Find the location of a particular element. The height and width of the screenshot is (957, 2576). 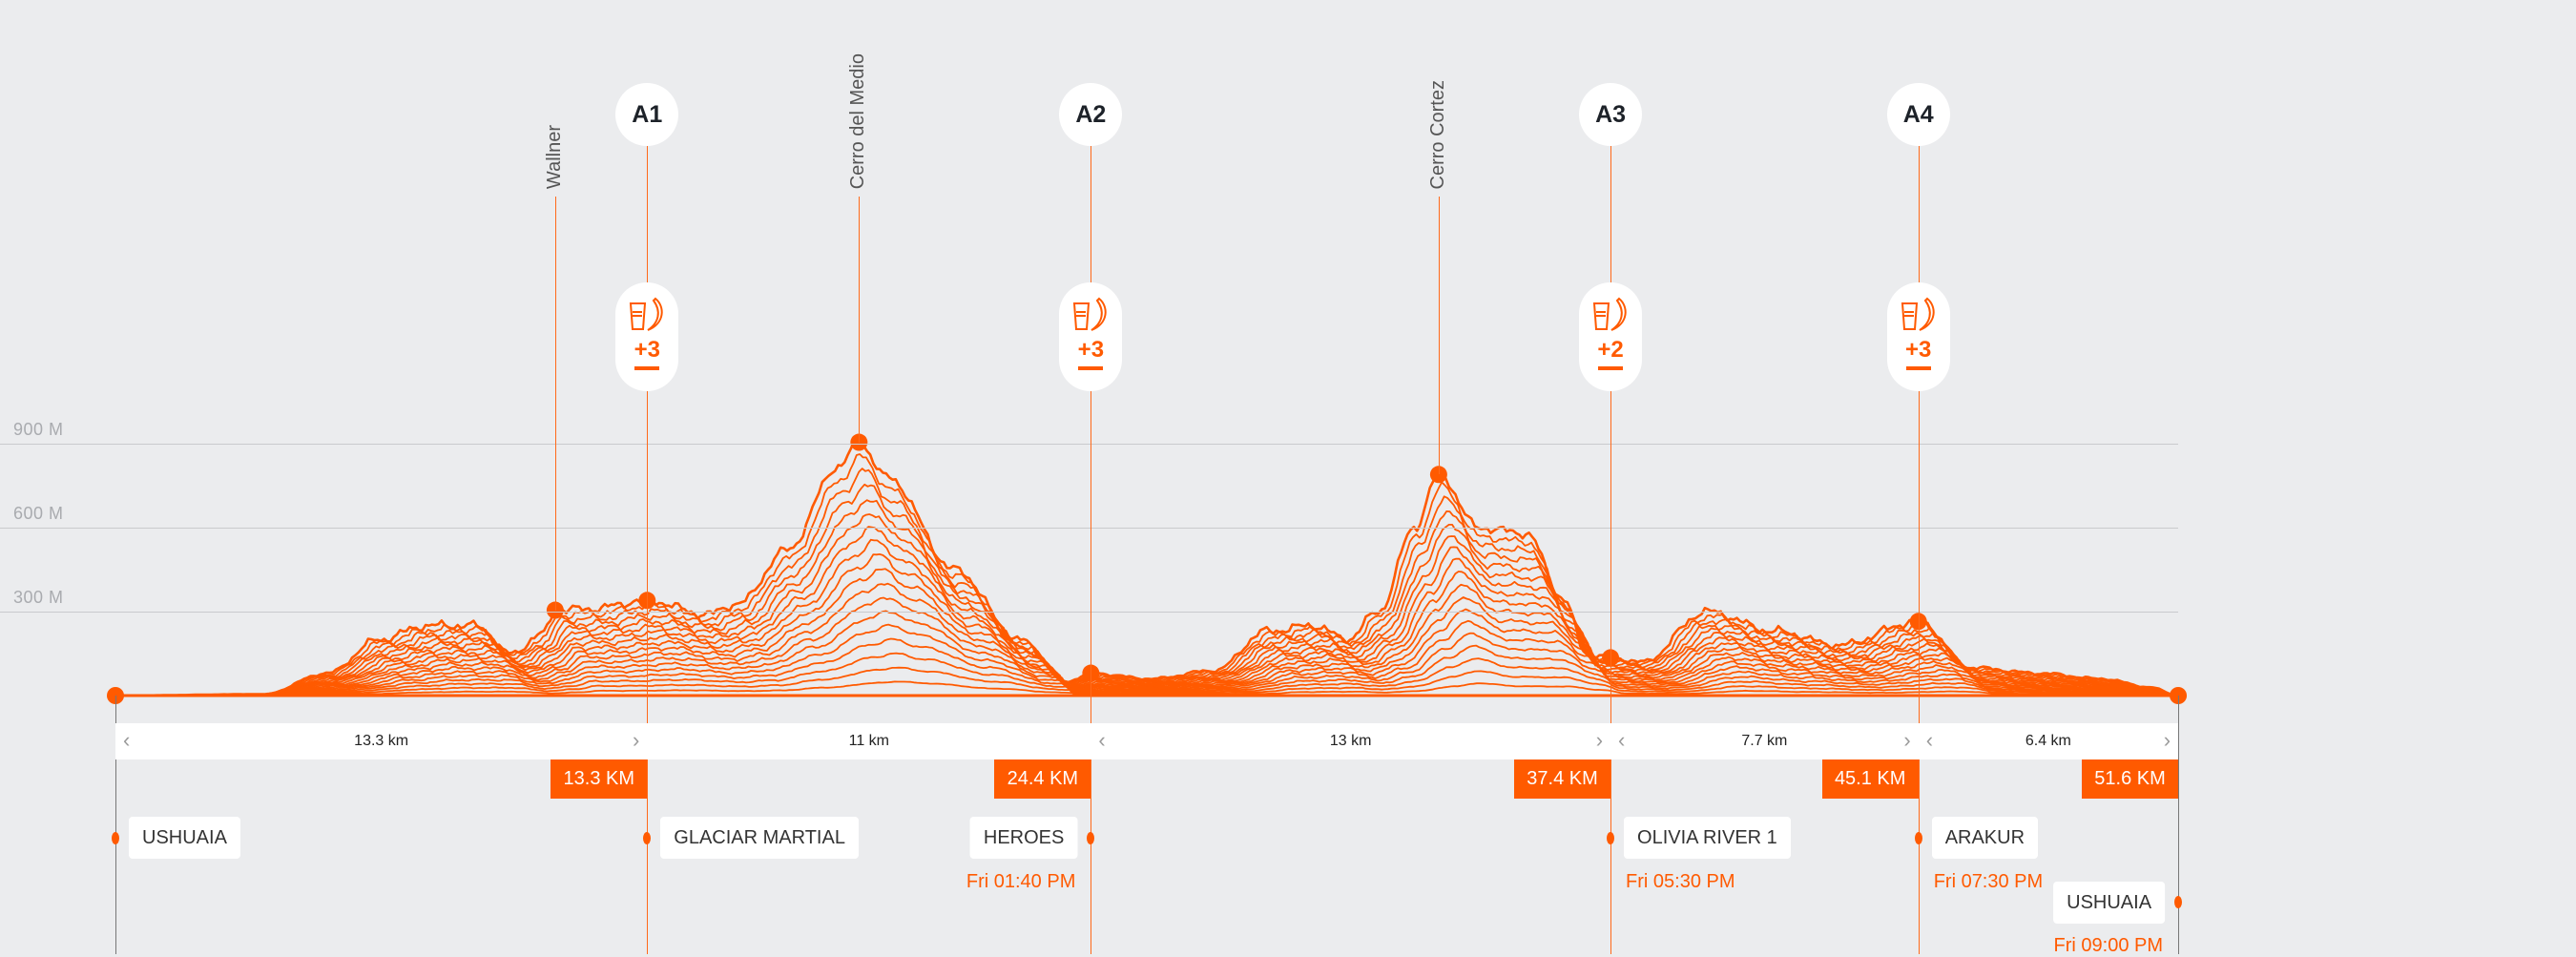

arrival-time: Fri 05:30 PM is located at coordinates (1680, 882).